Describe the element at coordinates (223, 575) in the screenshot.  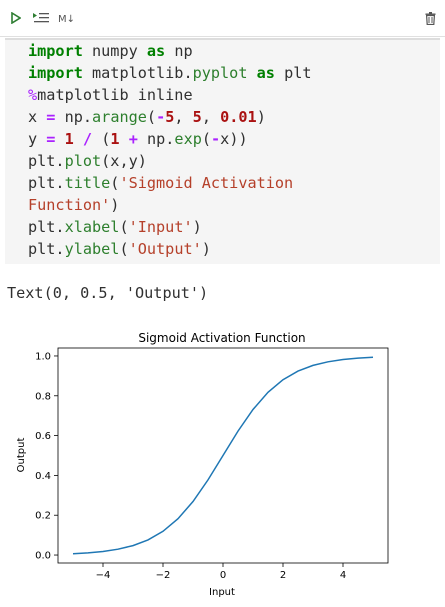
I see `x-tick-label: 0` at that location.